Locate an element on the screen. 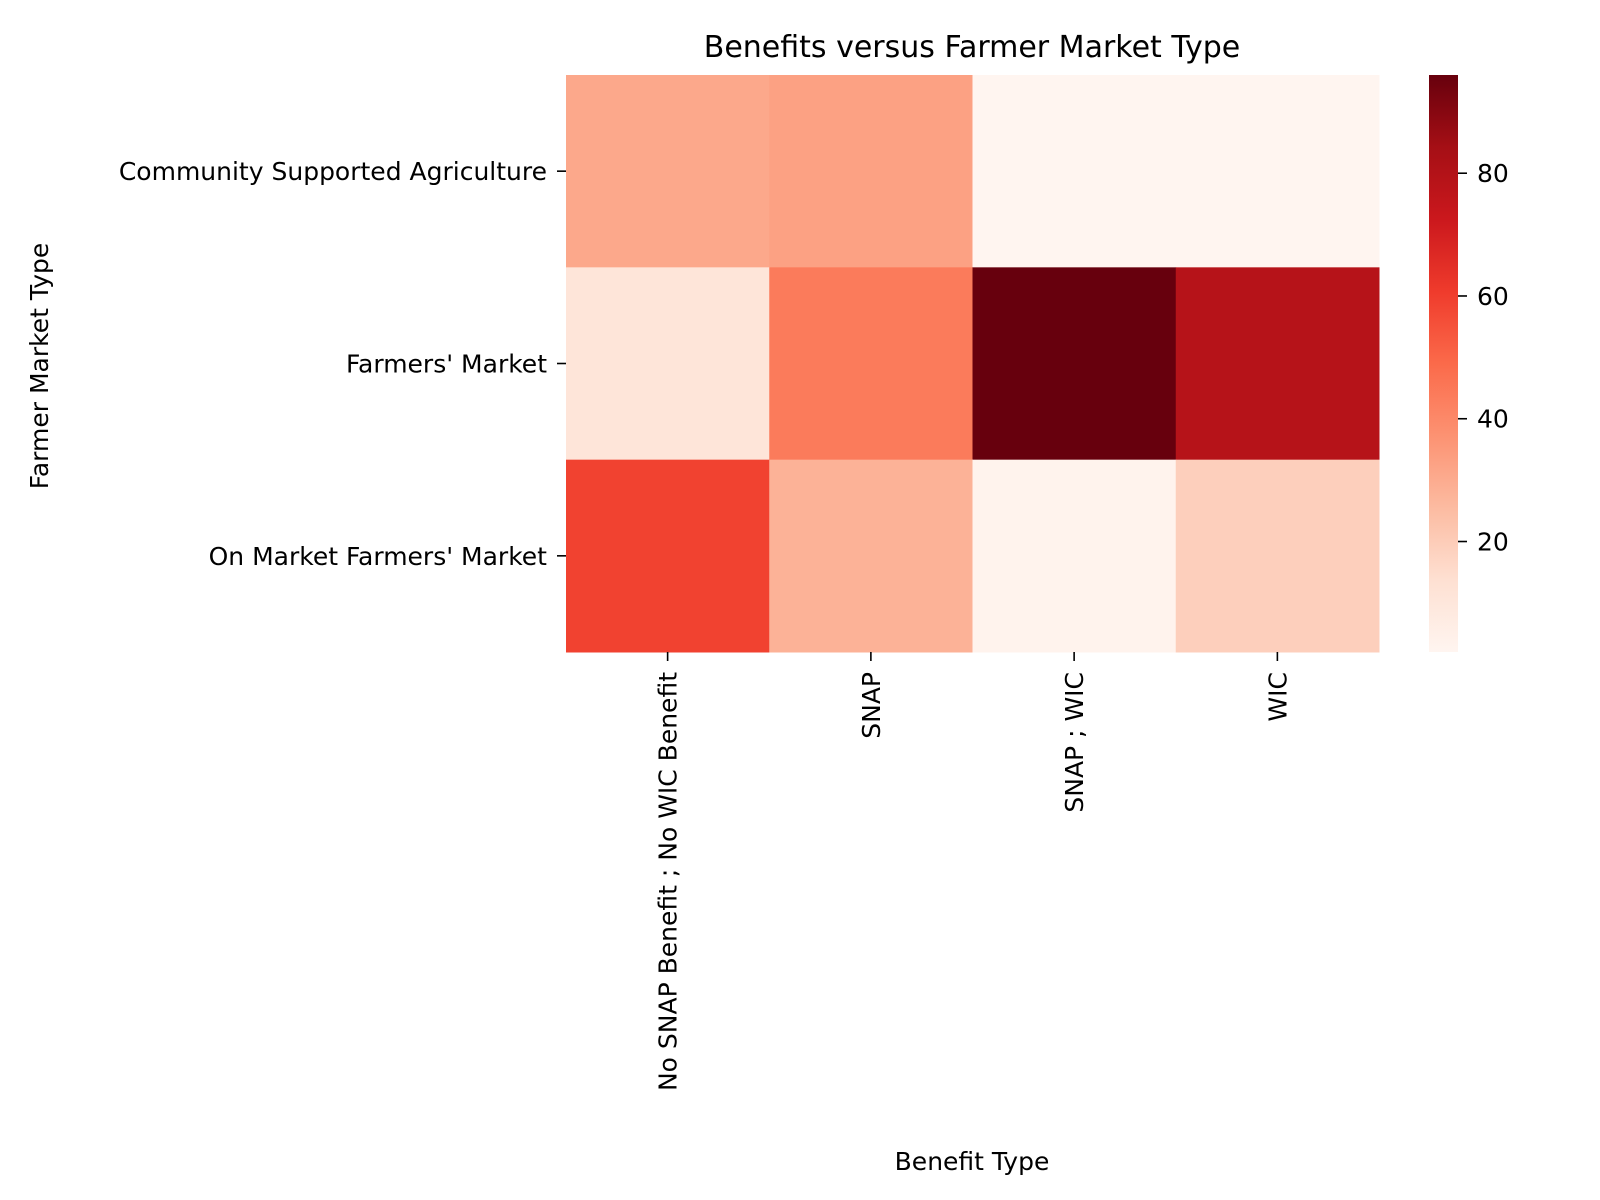 The width and height of the screenshot is (1600, 1200). colorbar-tick-label: 80 is located at coordinates (1493, 173).